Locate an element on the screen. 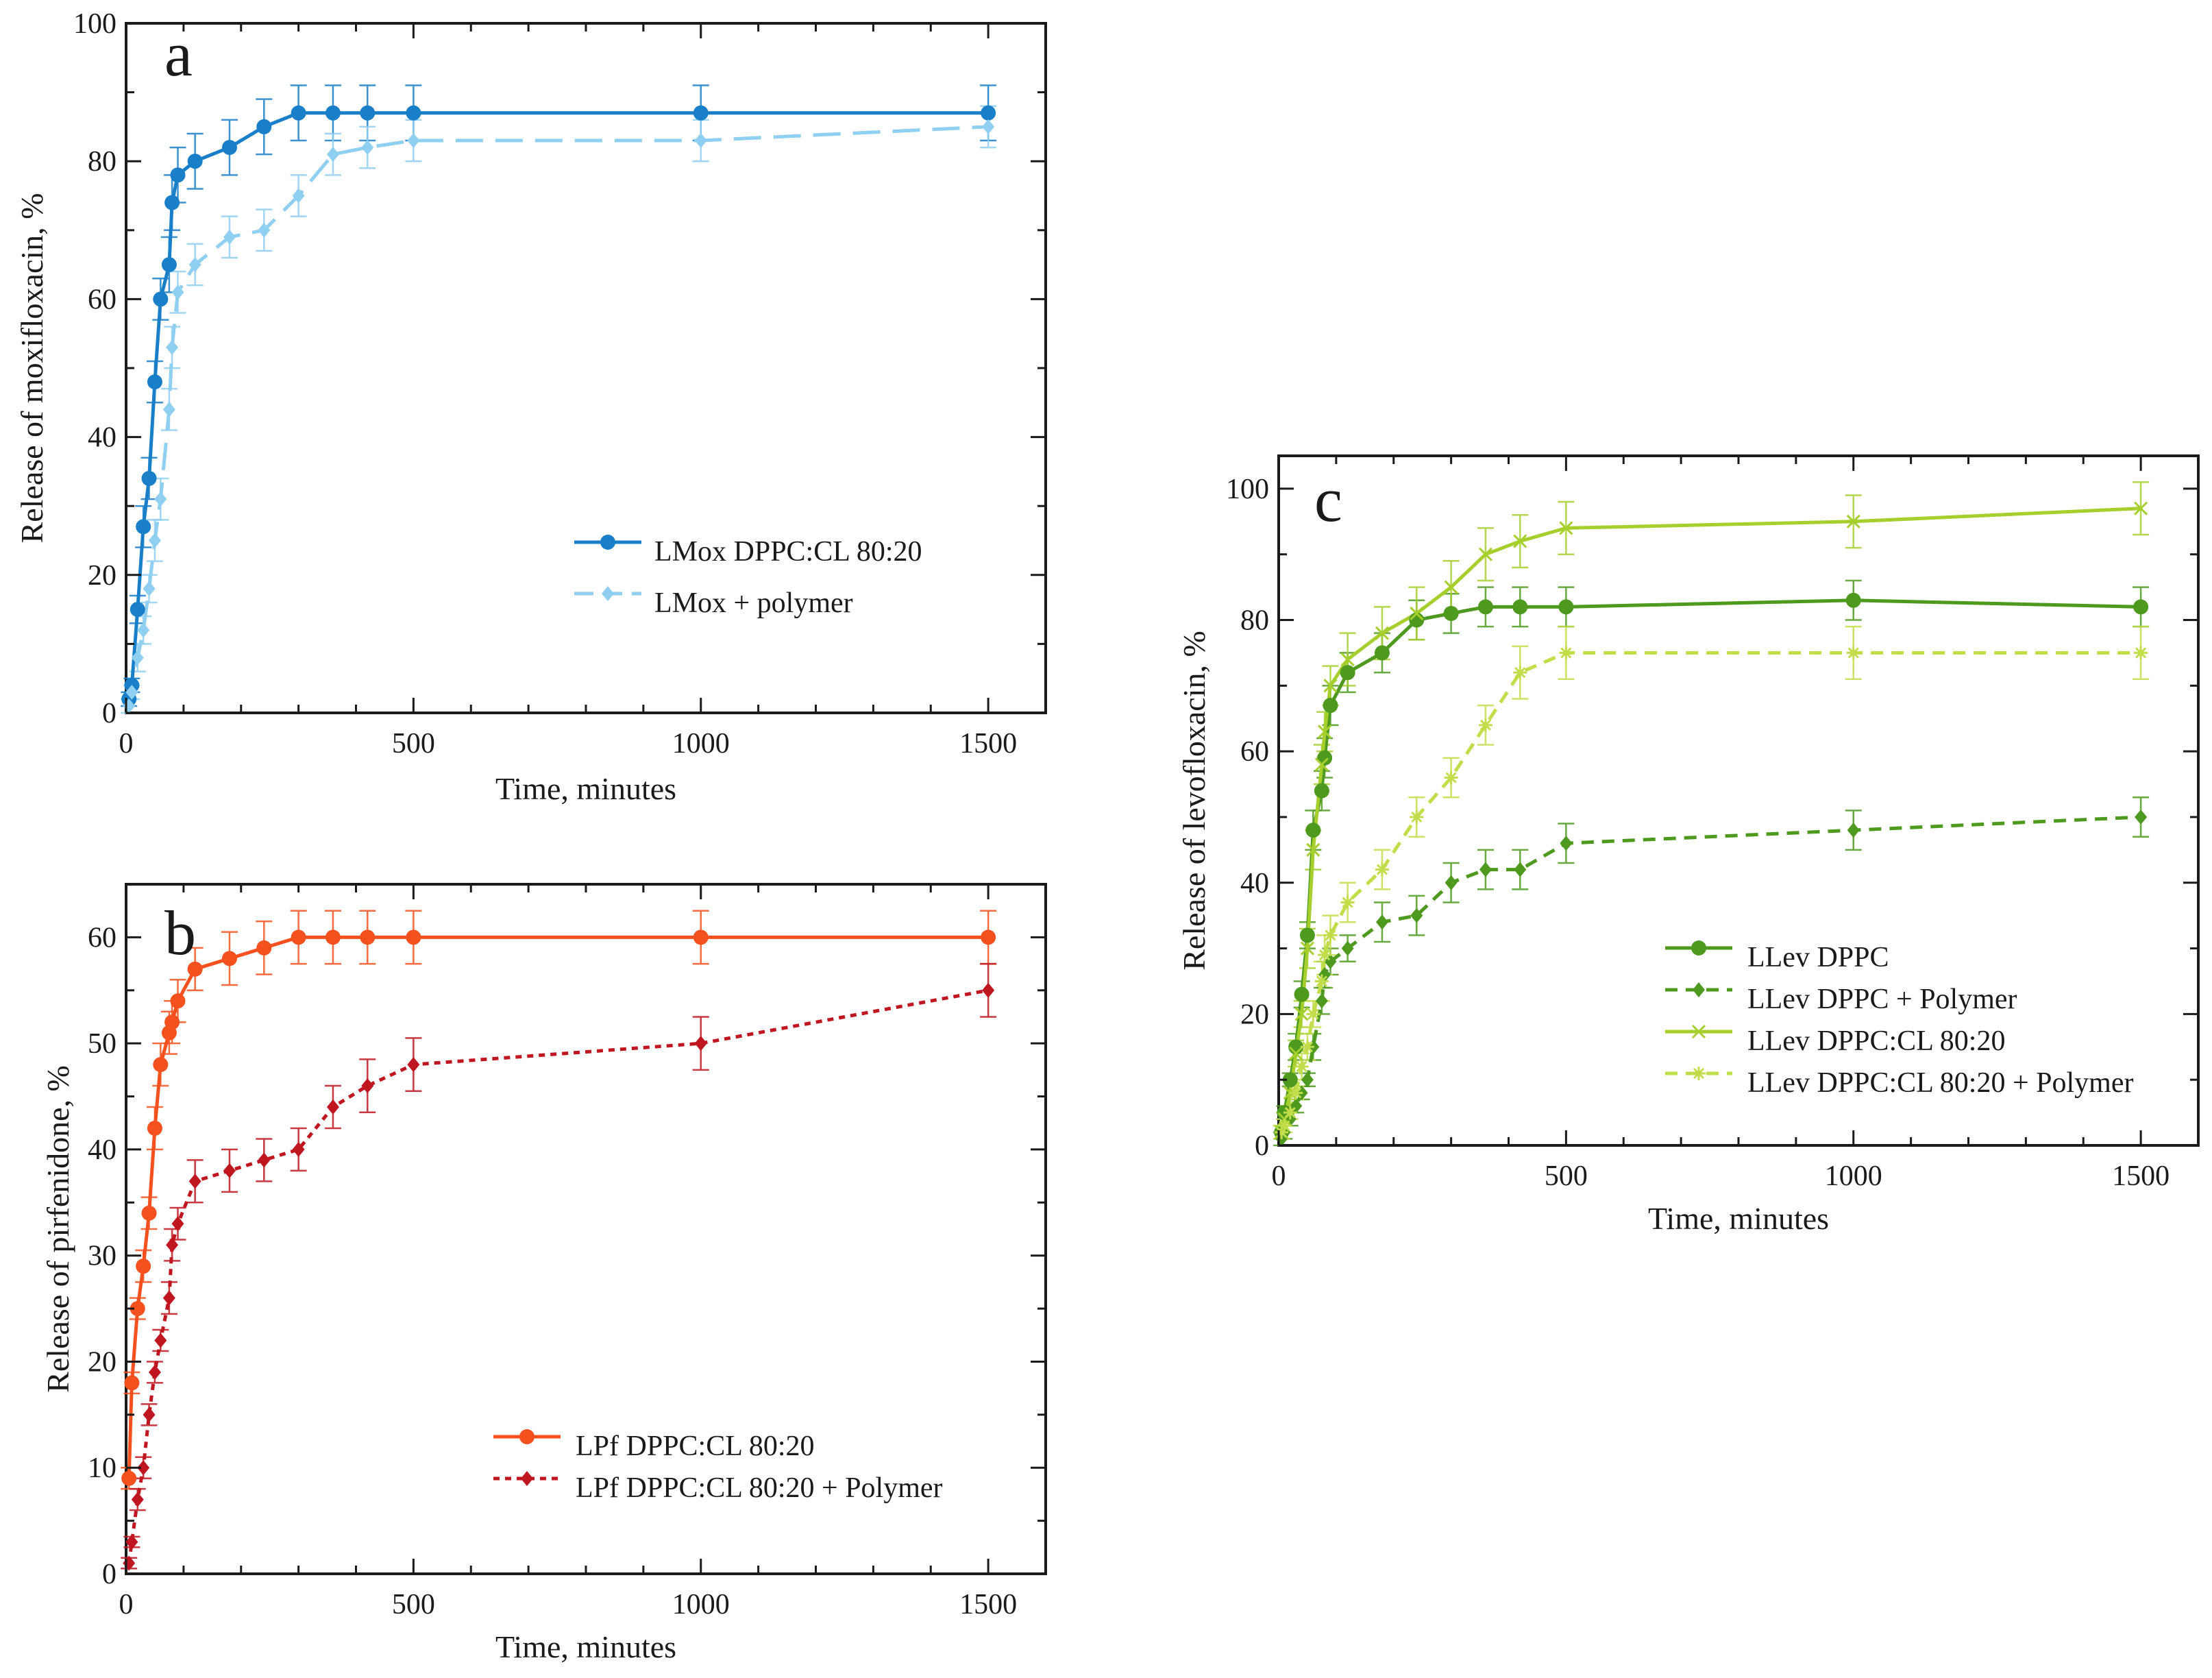  y-axis-title-c: Release of levofloxacin, % is located at coordinates (1195, 801).